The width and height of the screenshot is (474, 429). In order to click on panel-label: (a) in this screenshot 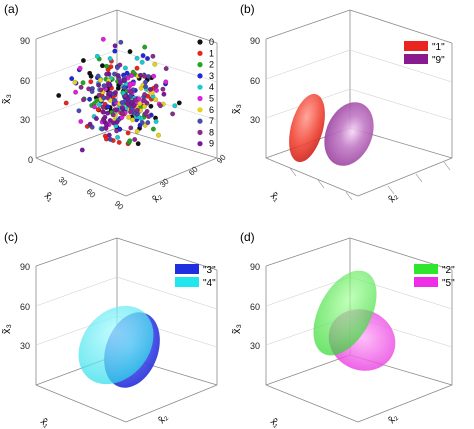, I will do `click(11, 9)`.